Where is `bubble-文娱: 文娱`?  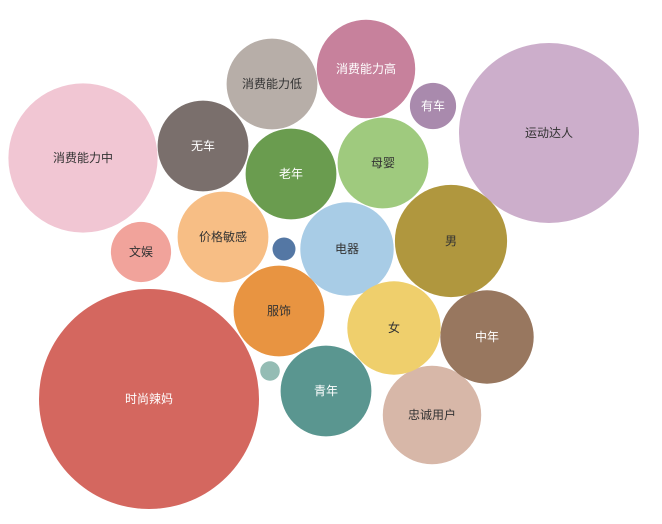
bubble-文娱: 文娱 is located at coordinates (141, 252).